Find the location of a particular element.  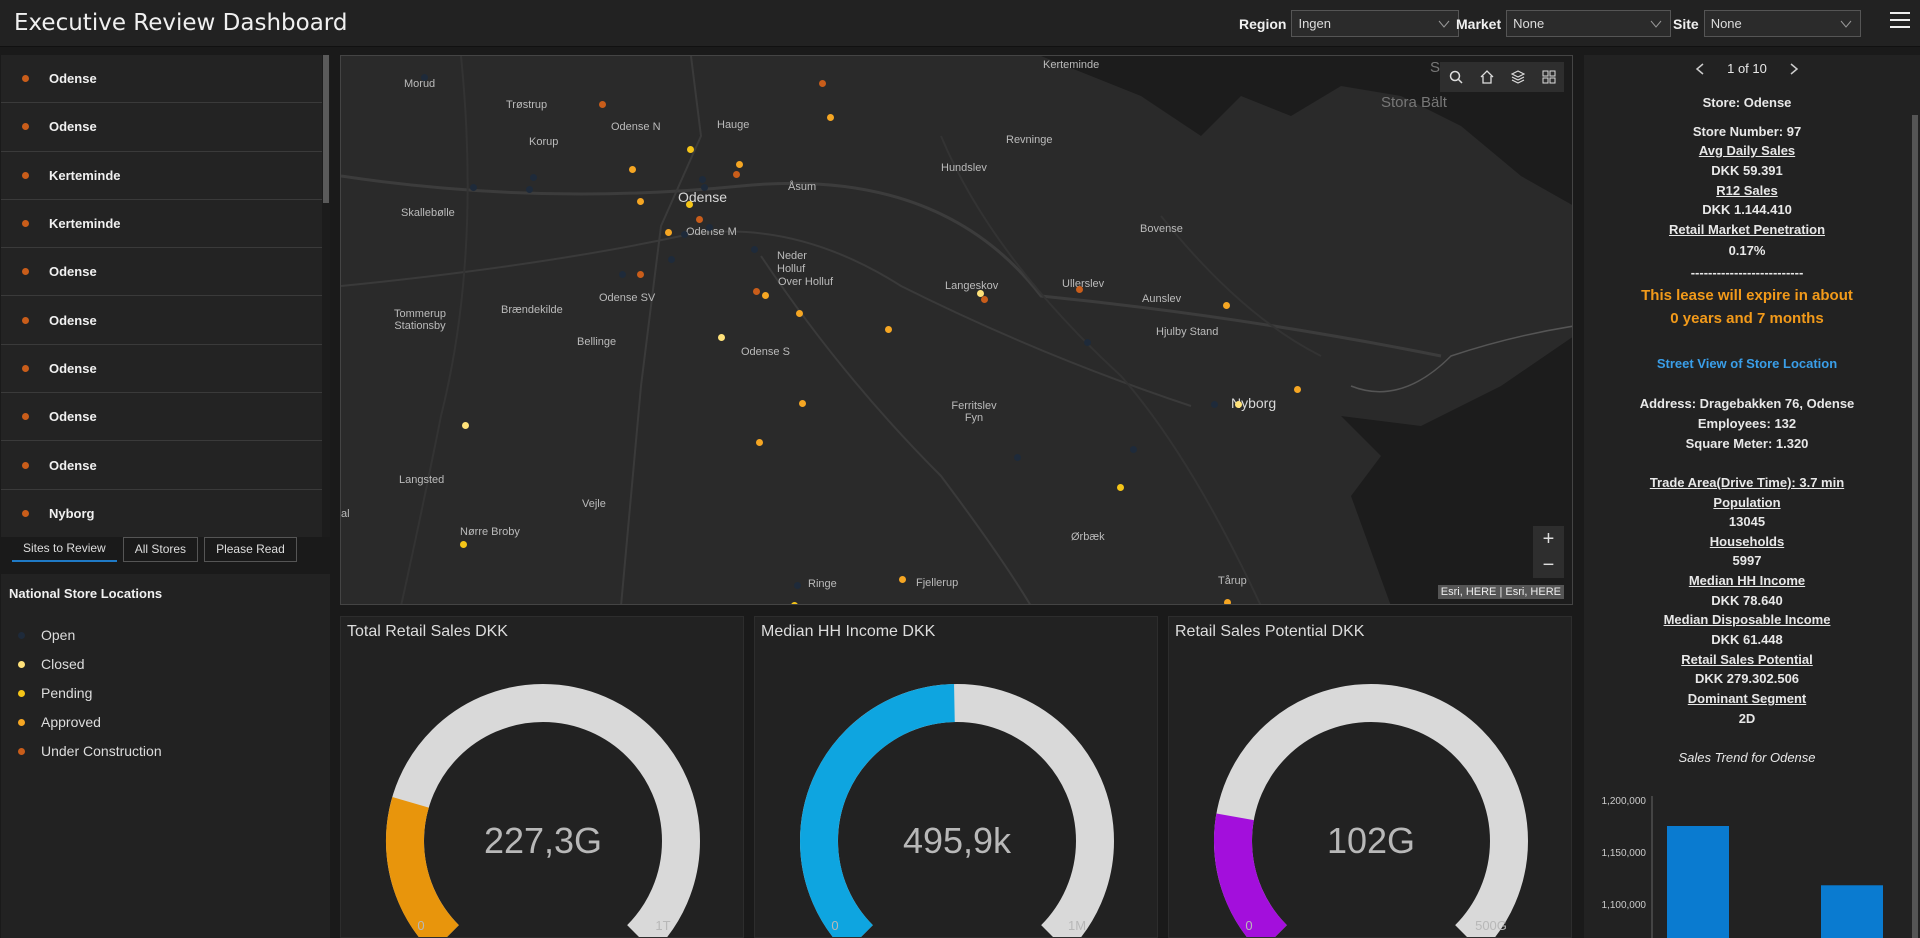

lease-expiry-line-2: 0 years and 7 months is located at coordinates (1747, 318).